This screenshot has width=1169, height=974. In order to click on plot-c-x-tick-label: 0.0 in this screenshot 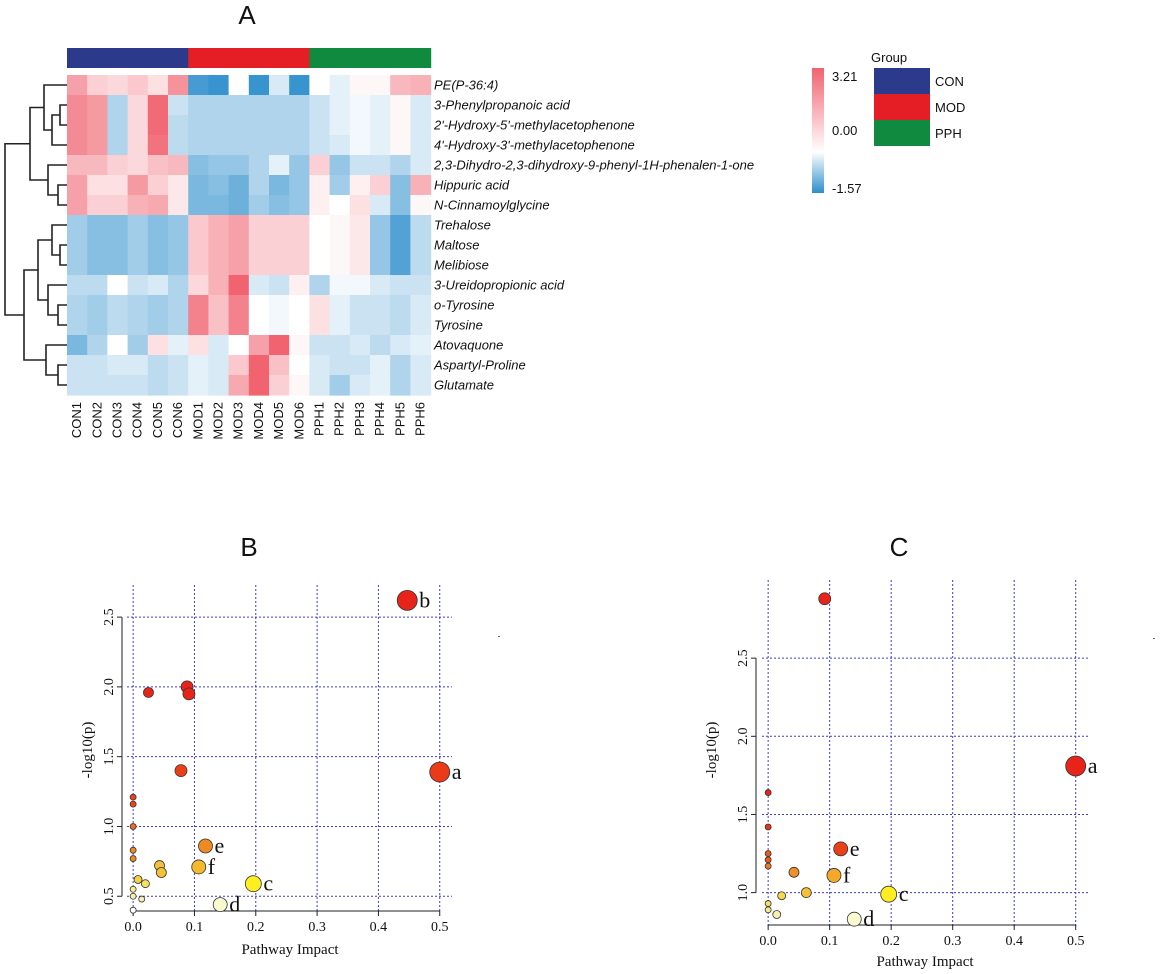, I will do `click(768, 941)`.